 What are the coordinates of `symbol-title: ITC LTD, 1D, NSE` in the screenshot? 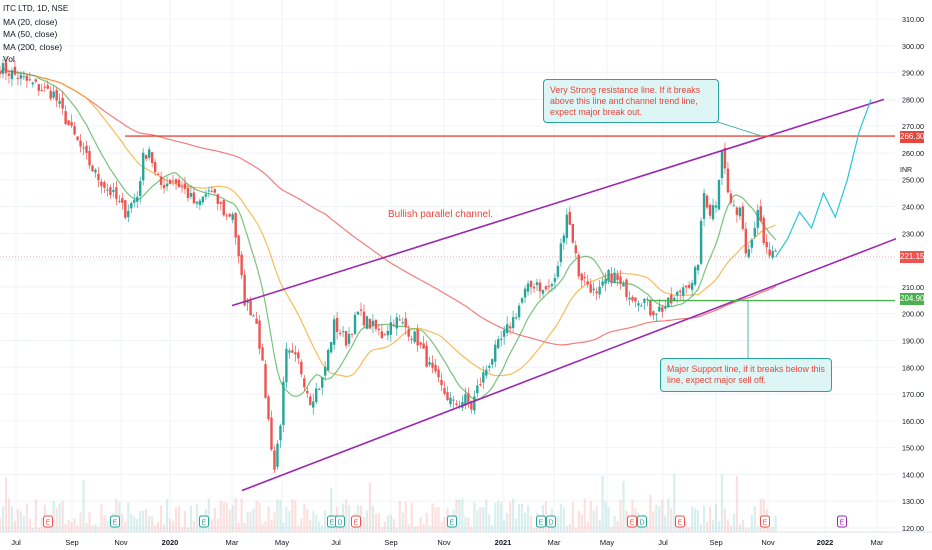 It's located at (36, 8).